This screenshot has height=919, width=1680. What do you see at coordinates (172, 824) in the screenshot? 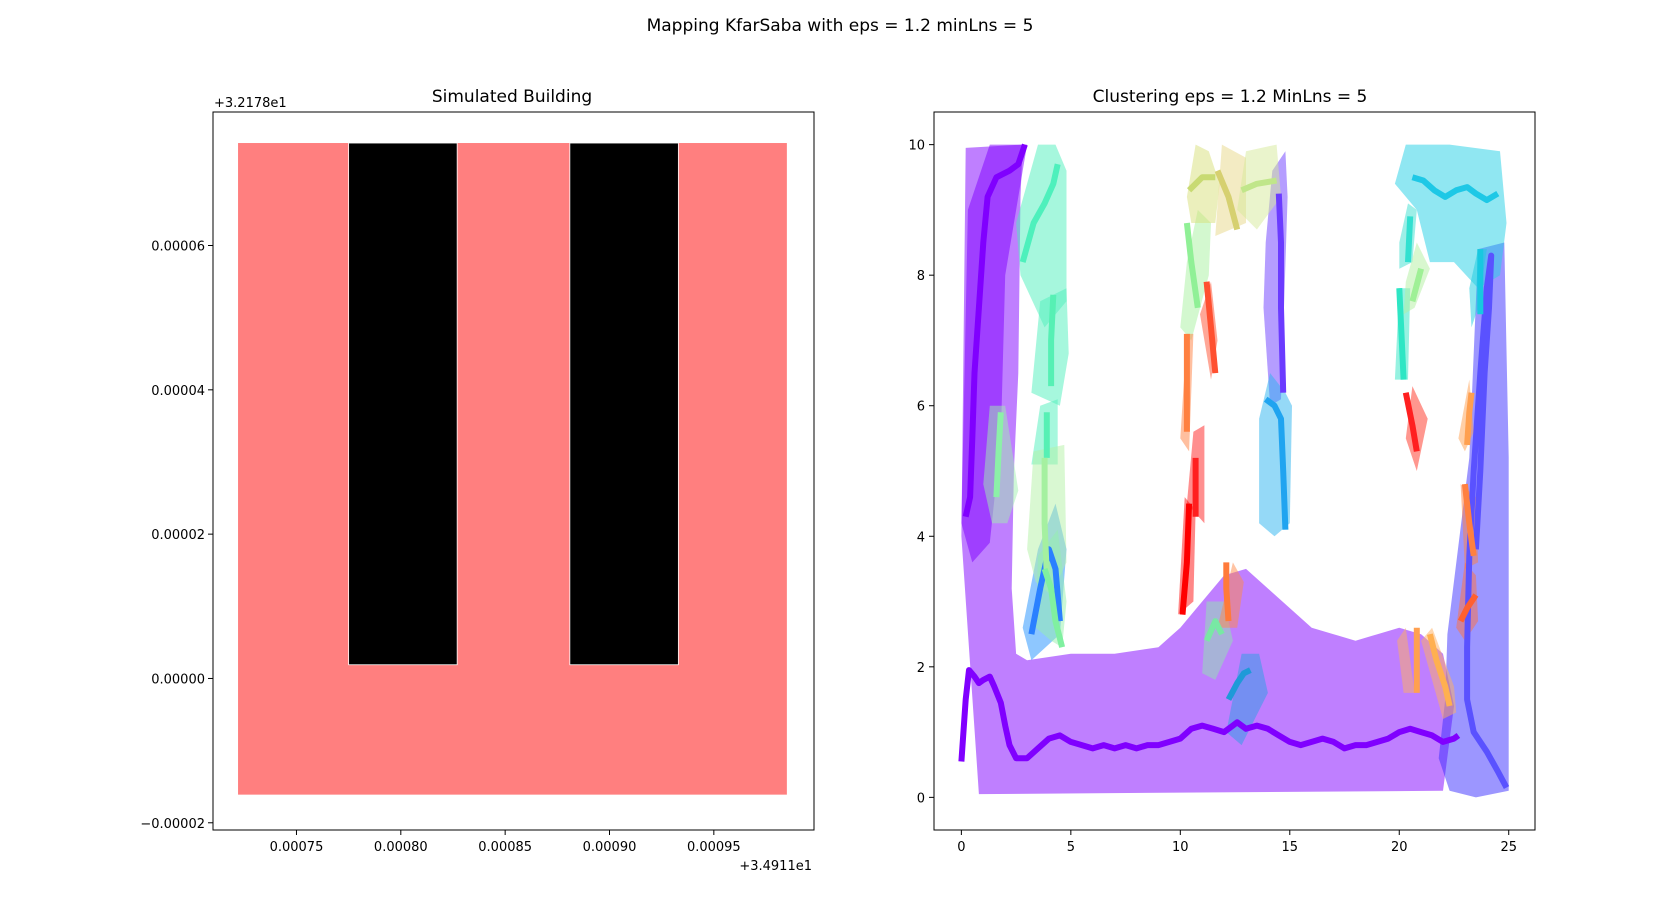
I see `y-tick-label: −0.00002` at bounding box center [172, 824].